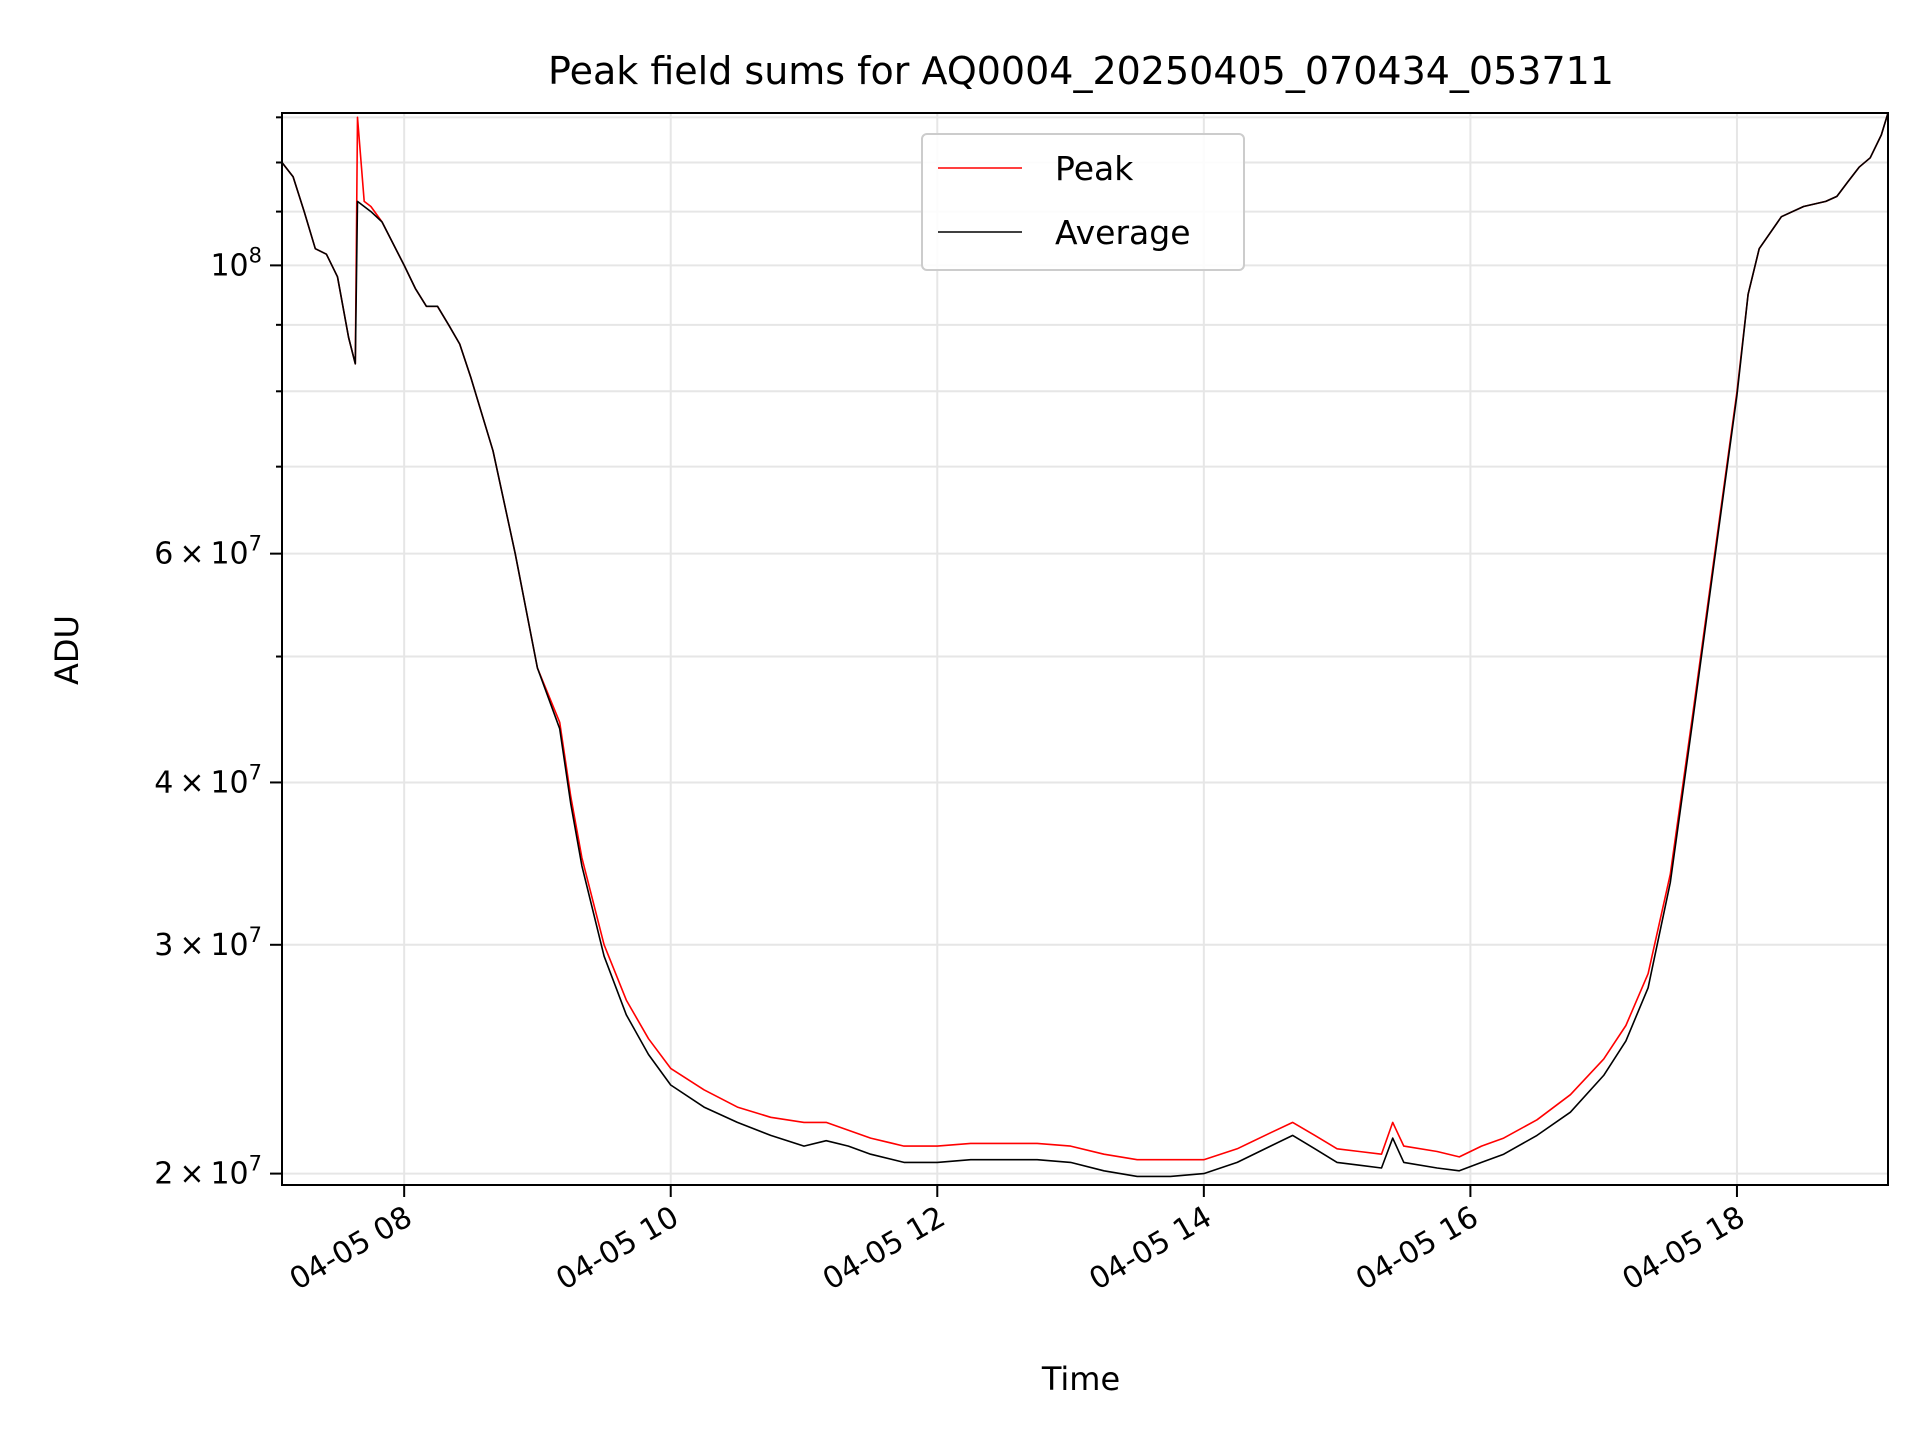 This screenshot has height=1440, width=1920. Describe the element at coordinates (67, 650) in the screenshot. I see `y-axis-title: ADU` at that location.